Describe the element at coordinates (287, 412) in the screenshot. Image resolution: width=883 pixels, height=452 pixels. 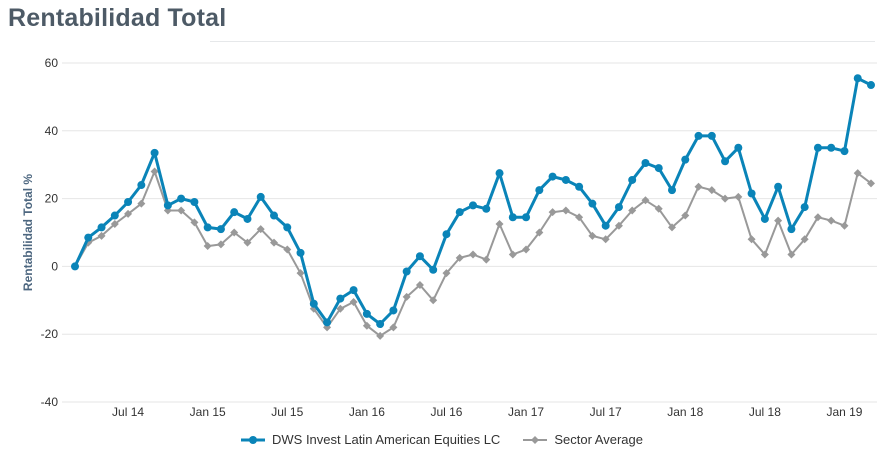
I see `x-tick-label: Jul 15` at that location.